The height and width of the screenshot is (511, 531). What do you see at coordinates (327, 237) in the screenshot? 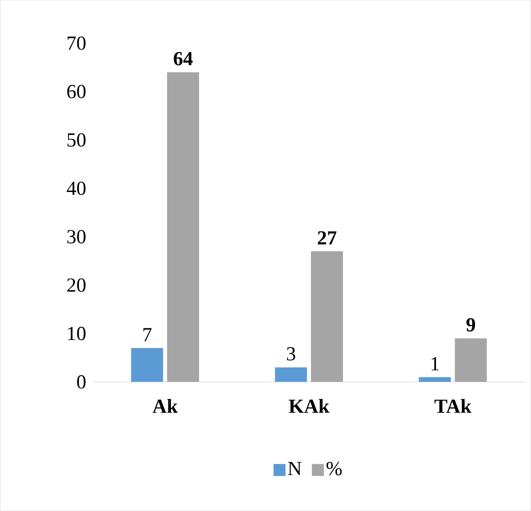
I see `data-label: 27` at bounding box center [327, 237].